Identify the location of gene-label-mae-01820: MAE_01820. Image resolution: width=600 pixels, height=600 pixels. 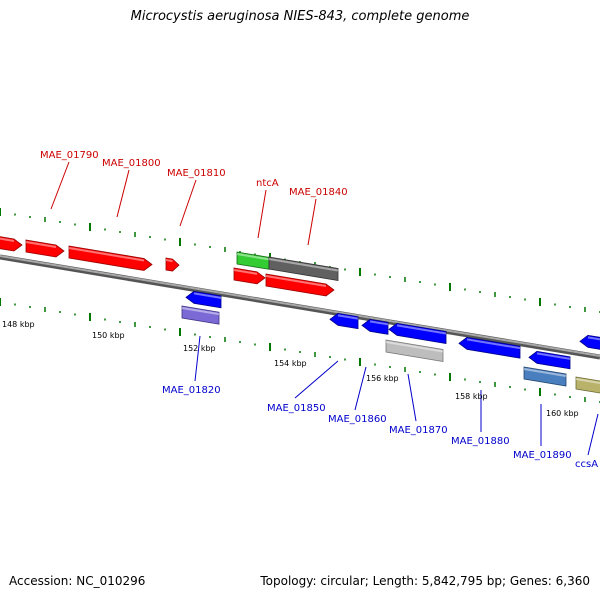
(191, 390).